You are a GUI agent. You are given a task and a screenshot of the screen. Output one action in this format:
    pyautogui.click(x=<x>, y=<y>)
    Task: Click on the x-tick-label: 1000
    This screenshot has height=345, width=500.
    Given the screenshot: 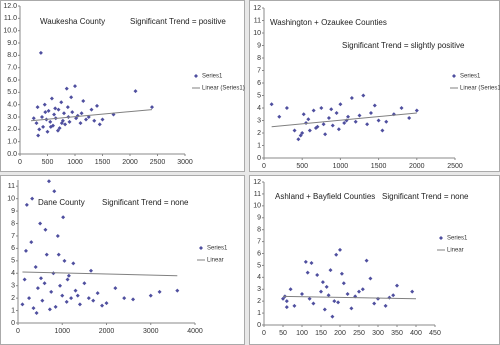 What is the action you would take?
    pyautogui.click(x=341, y=166)
    